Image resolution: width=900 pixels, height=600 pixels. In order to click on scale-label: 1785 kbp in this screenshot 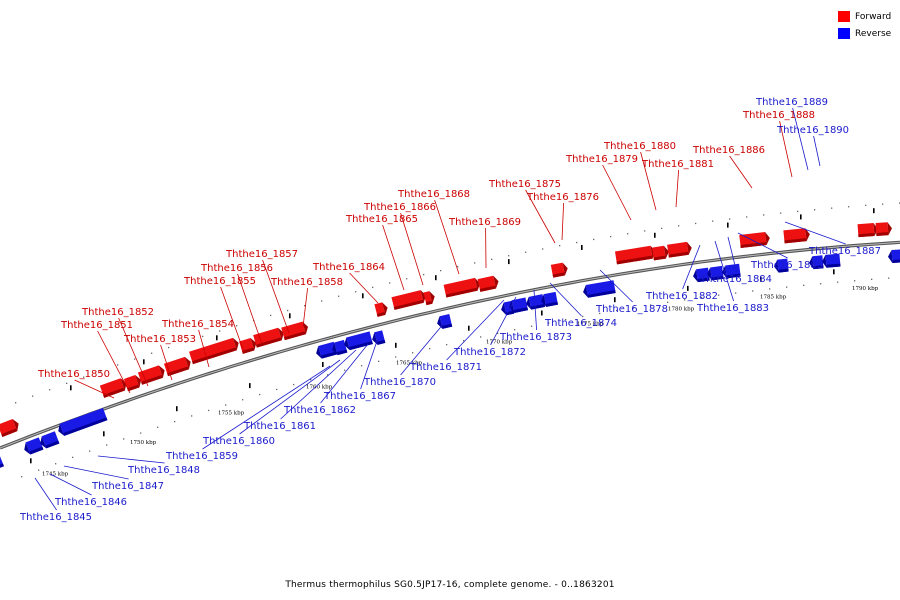, I will do `click(773, 298)`.